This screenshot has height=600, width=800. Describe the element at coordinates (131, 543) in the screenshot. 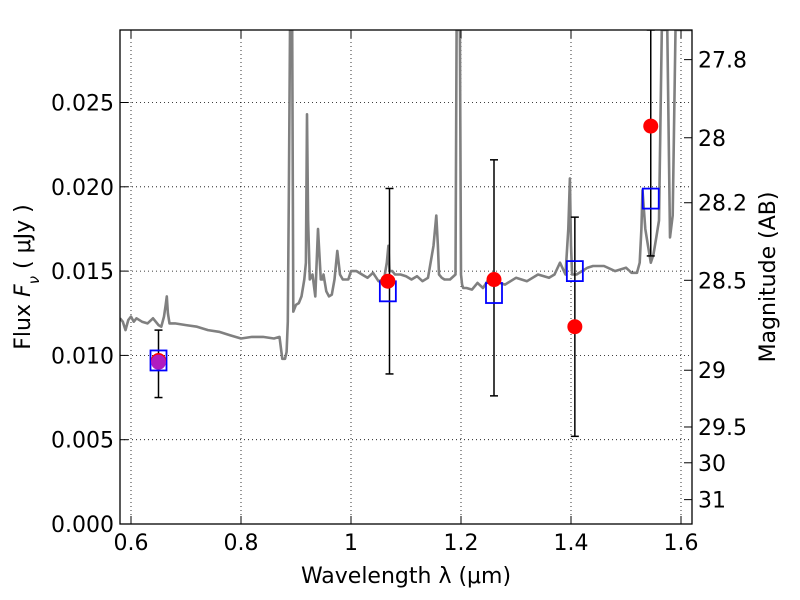

I see `x-tick-label: 0.6` at that location.